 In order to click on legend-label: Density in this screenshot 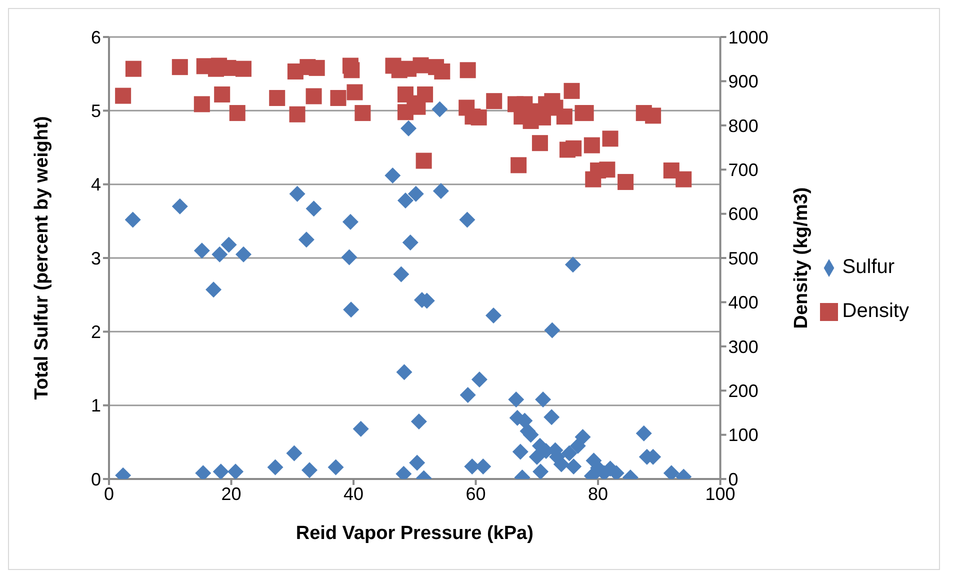, I will do `click(875, 311)`.